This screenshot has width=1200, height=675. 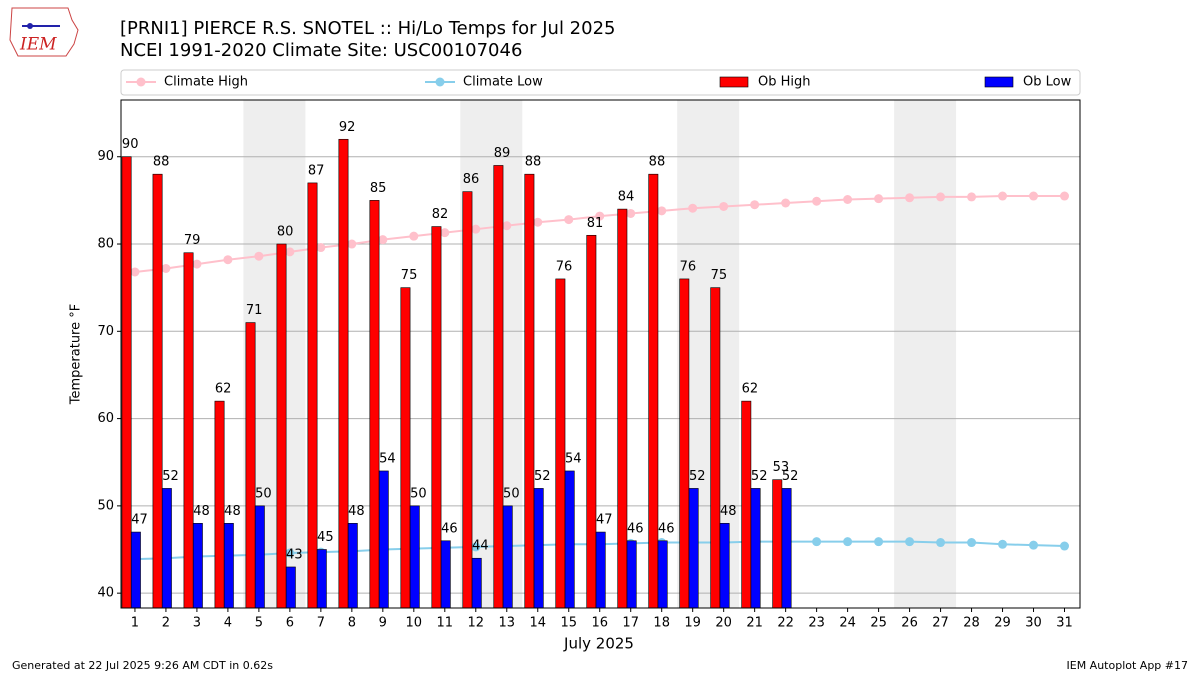 I want to click on data-label: 85, so click(x=378, y=188).